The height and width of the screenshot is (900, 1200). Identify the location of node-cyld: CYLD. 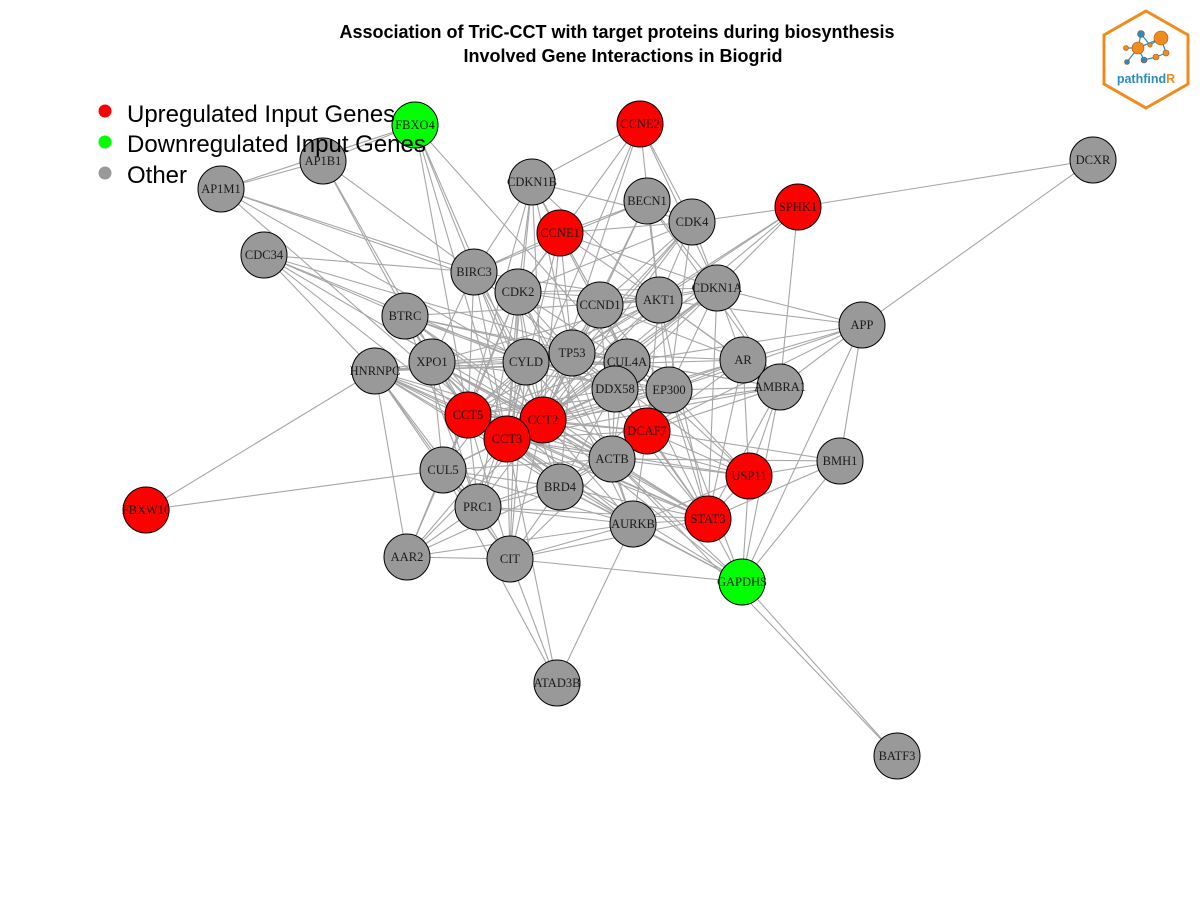
(526, 362).